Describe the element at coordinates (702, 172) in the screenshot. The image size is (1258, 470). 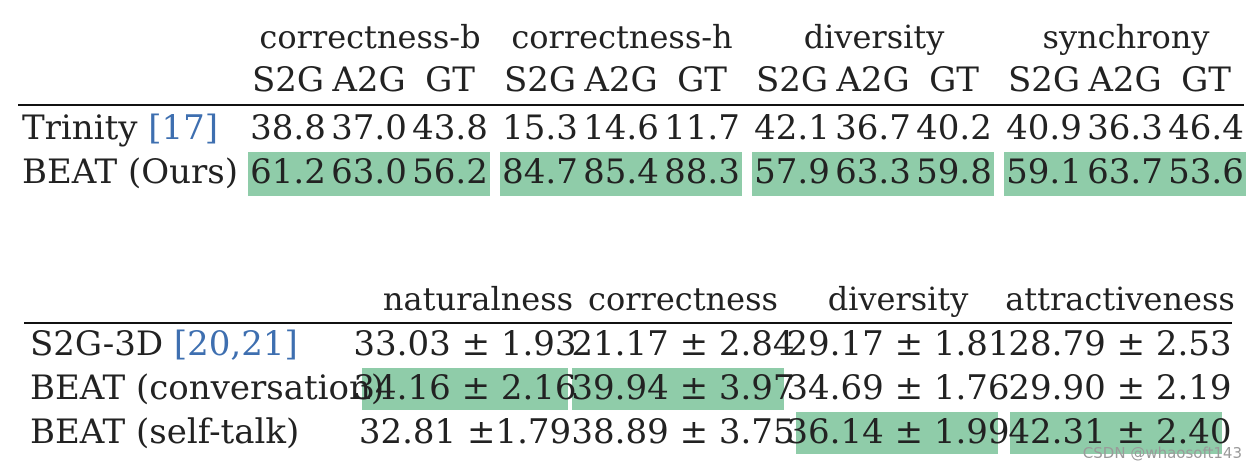
I see `table-cell: 88.3` at that location.